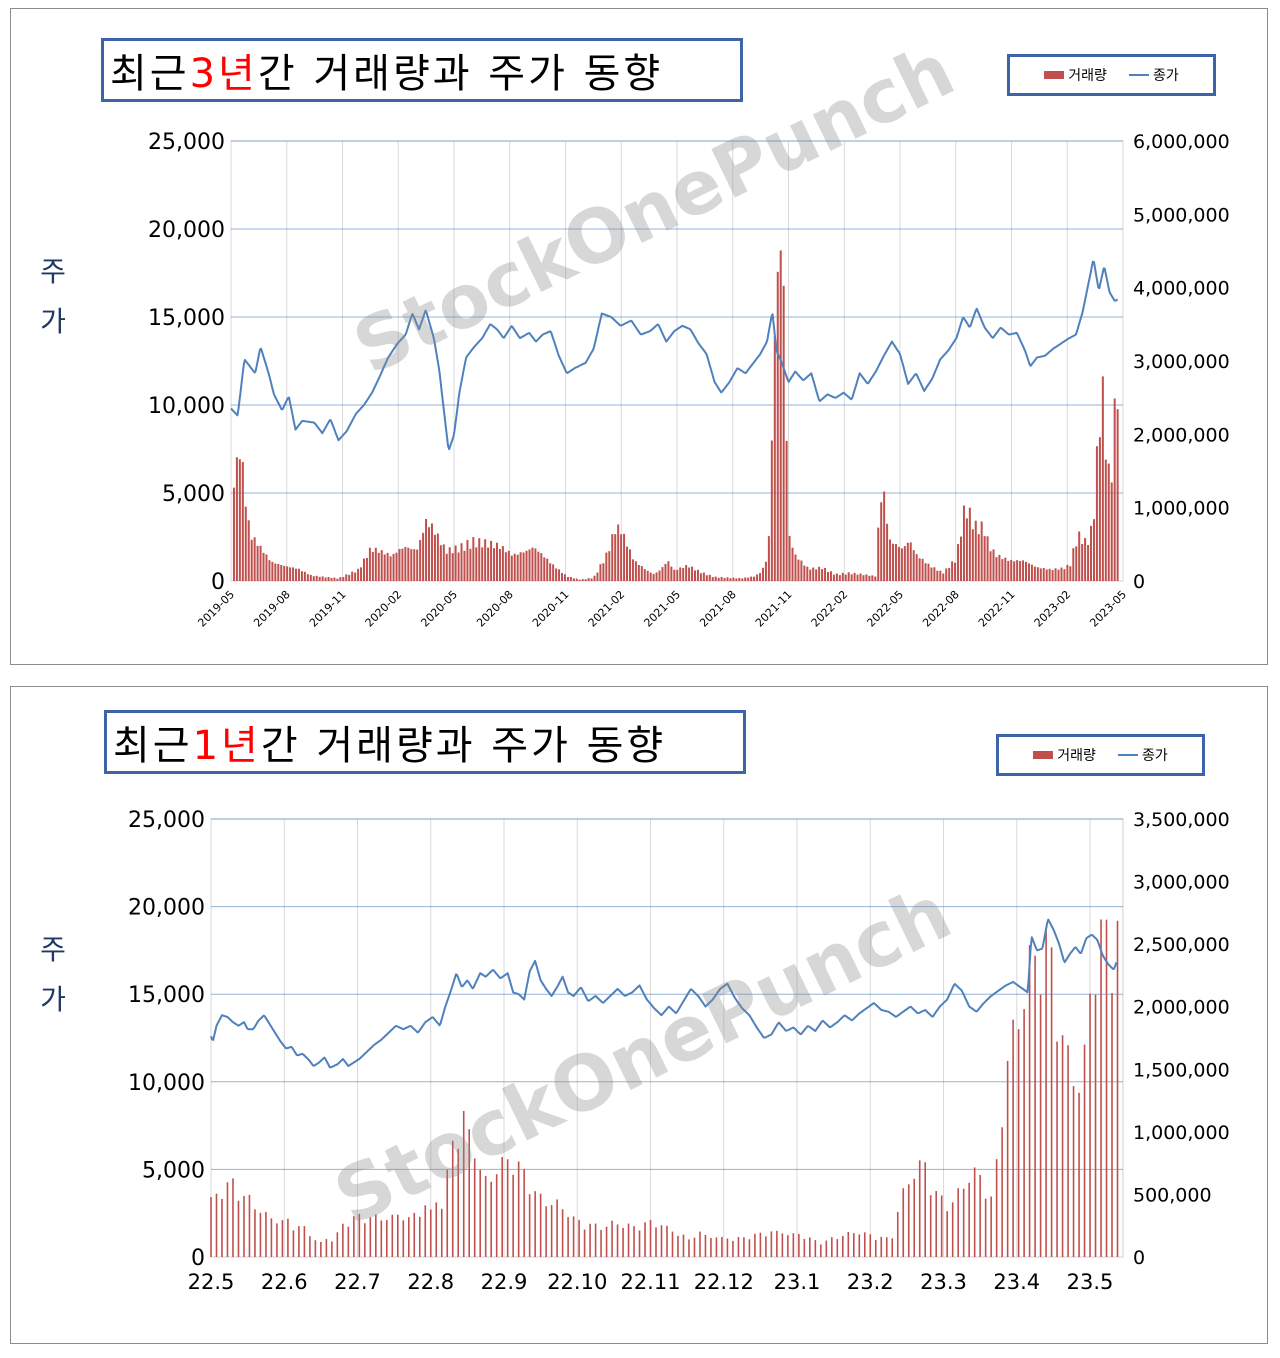 This screenshot has height=1358, width=1280. I want to click on title-suffix: 간 거래량과 주가 동향, so click(460, 74).